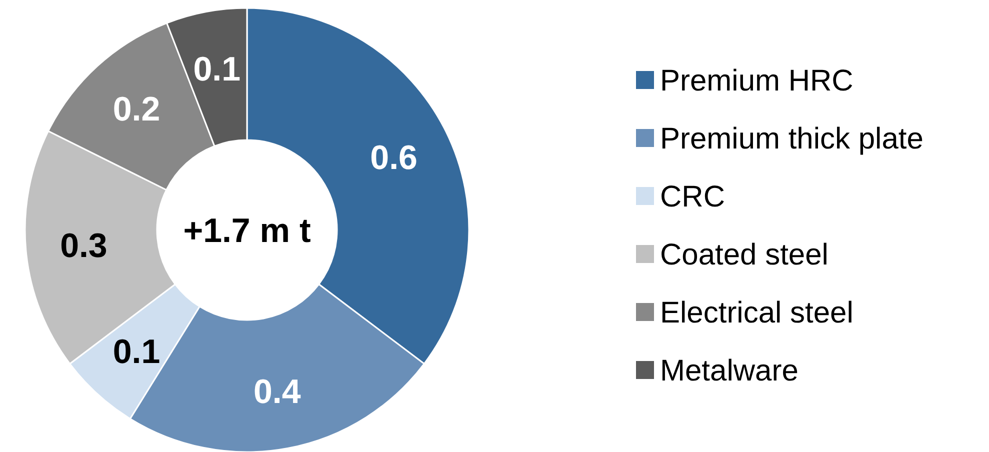 The image size is (989, 452). What do you see at coordinates (247, 231) in the screenshot?
I see `text: +1.7 m t` at bounding box center [247, 231].